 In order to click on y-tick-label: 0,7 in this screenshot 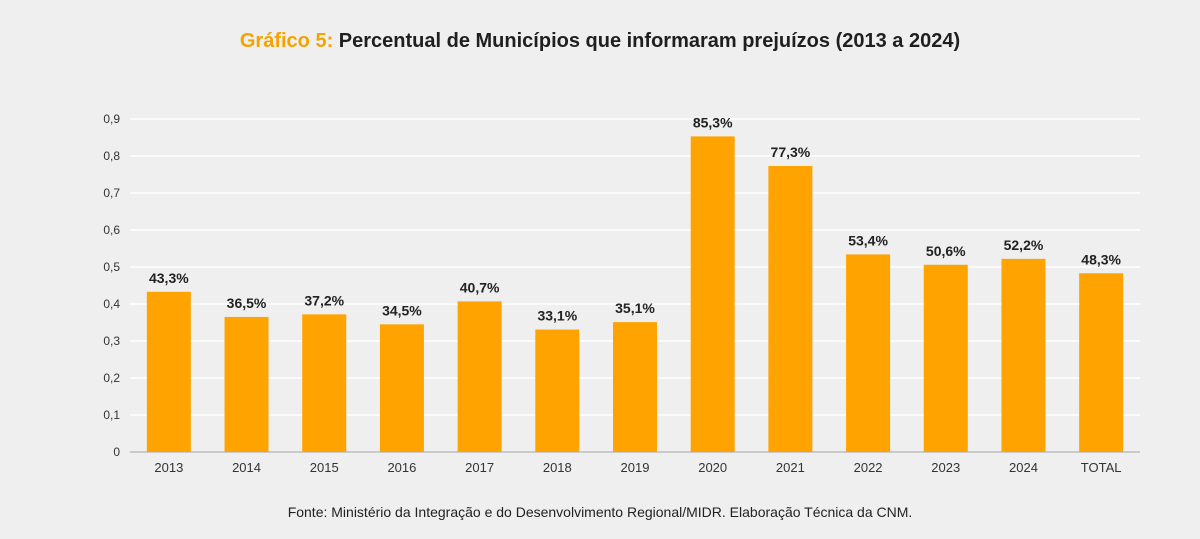, I will do `click(111, 193)`.